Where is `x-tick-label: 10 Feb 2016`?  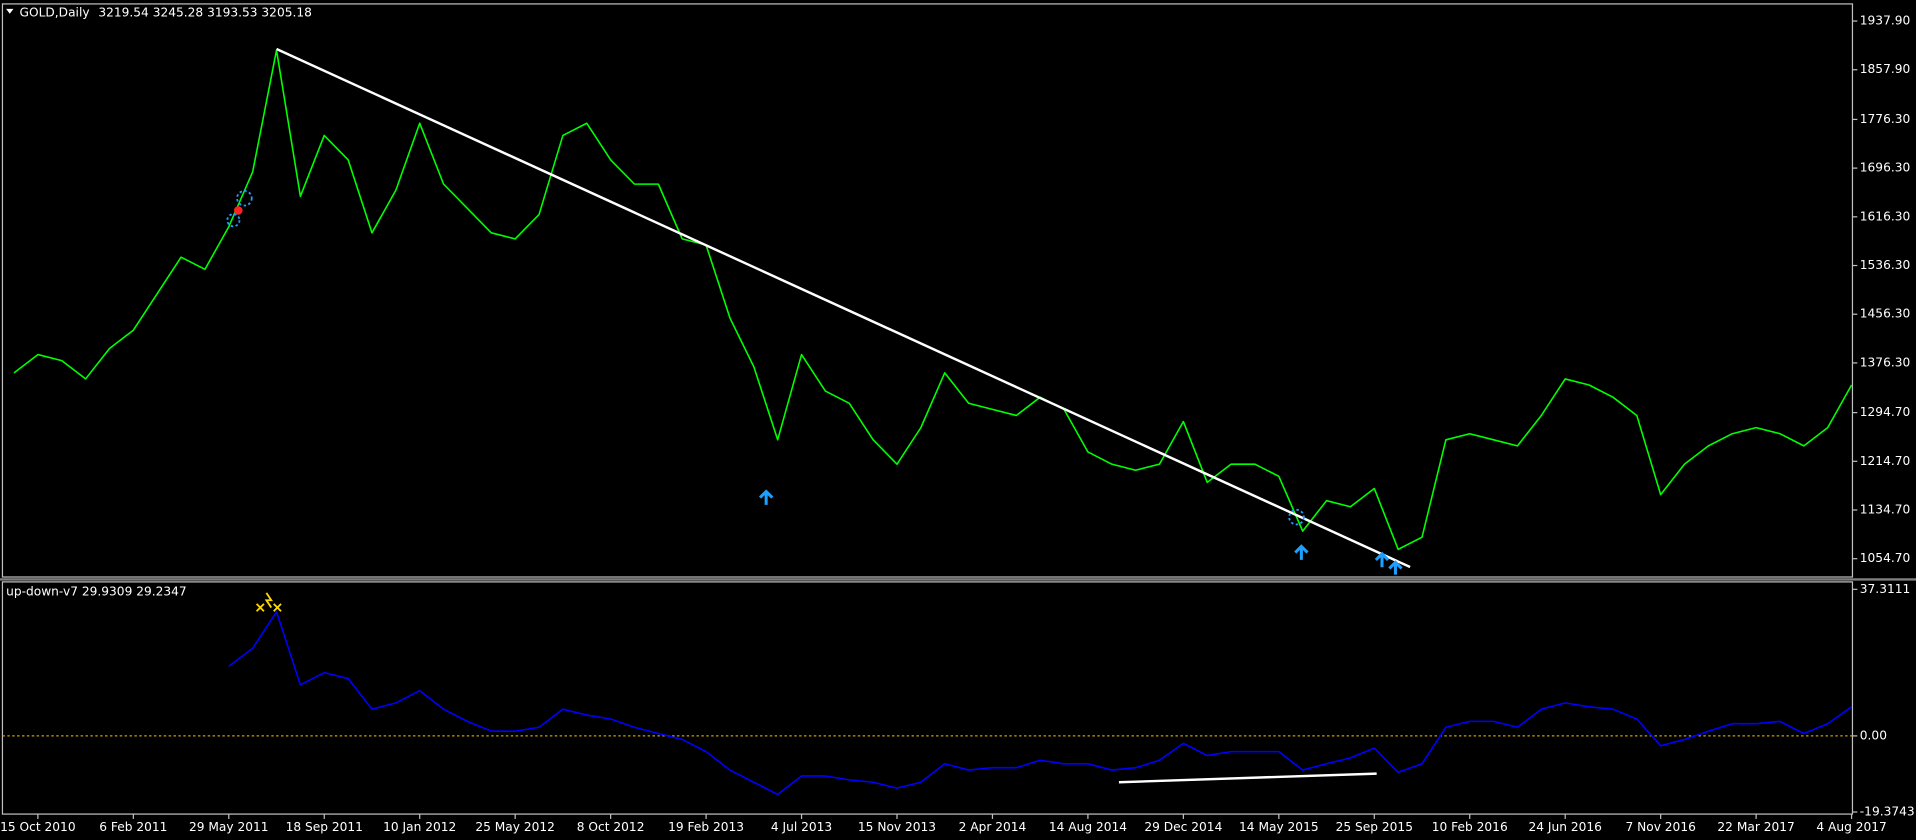
x-tick-label: 10 Feb 2016 is located at coordinates (1470, 827).